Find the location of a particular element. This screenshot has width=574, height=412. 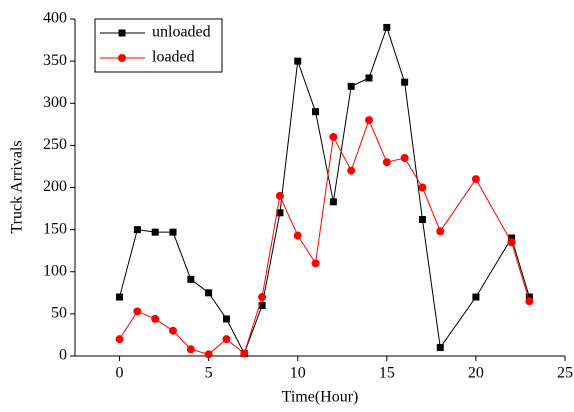

x-tick-label: 0 is located at coordinates (120, 373).